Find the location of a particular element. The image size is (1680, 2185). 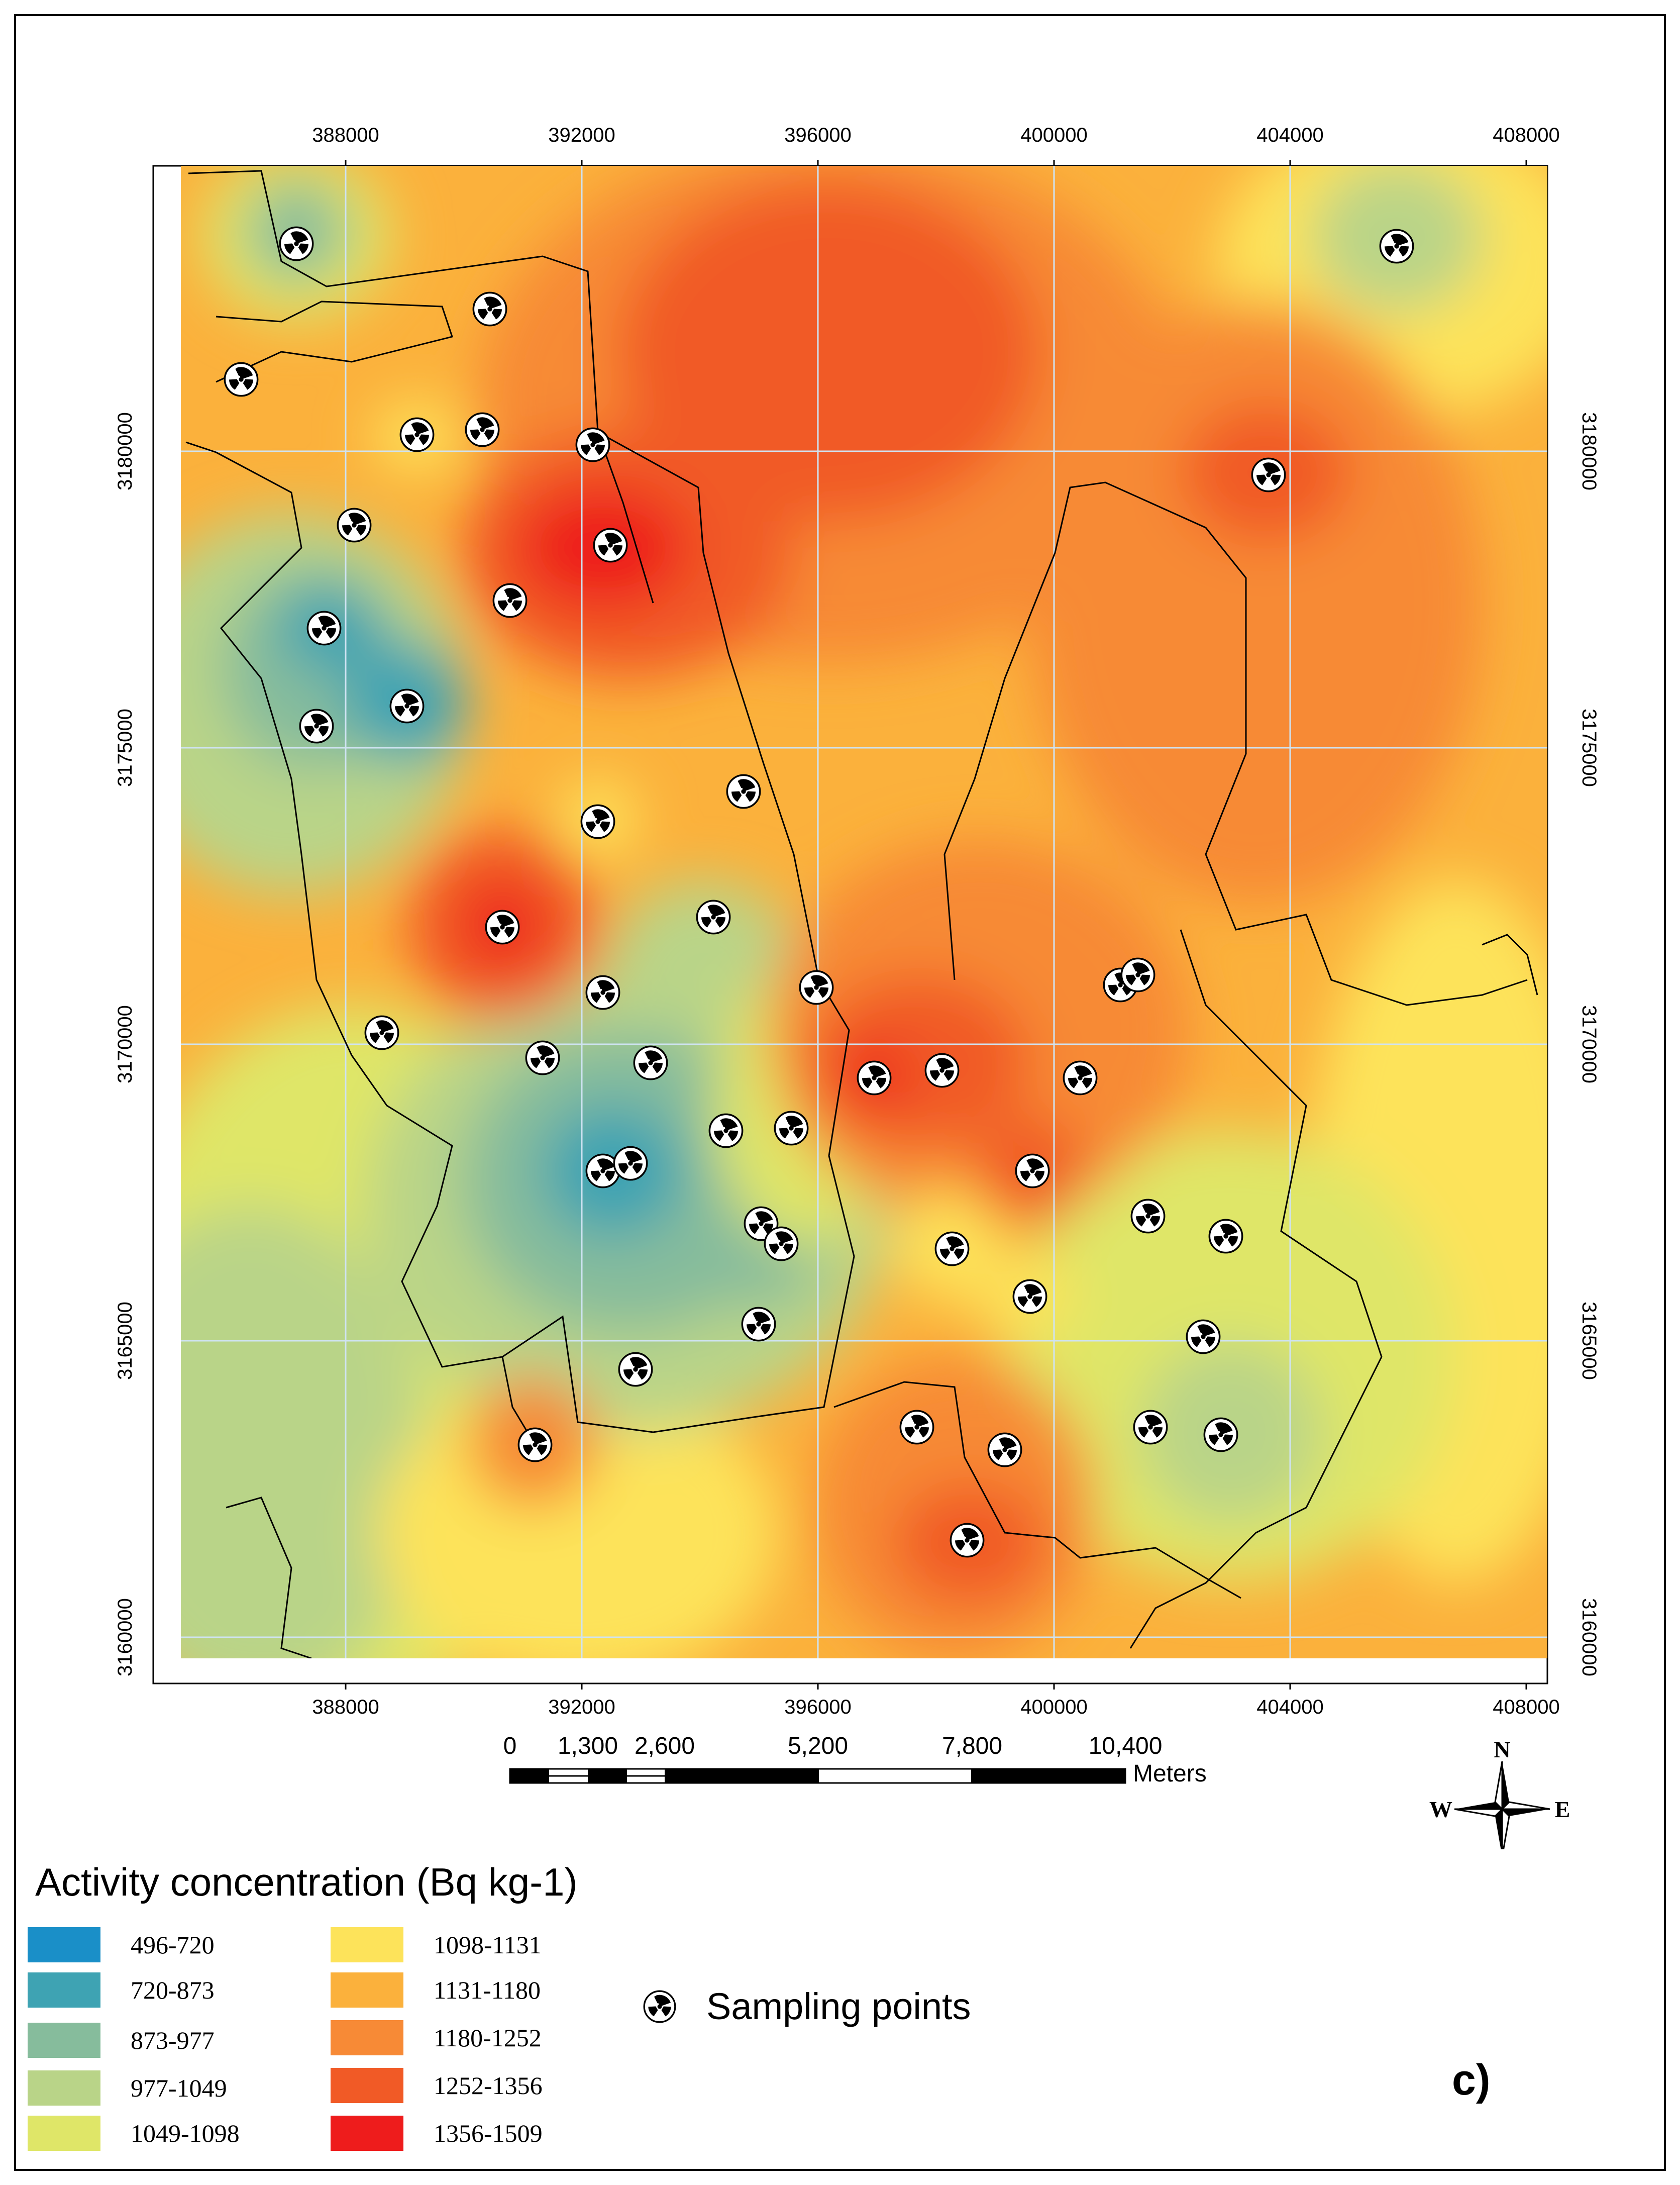

legend-label: 496-720 is located at coordinates (173, 1945).